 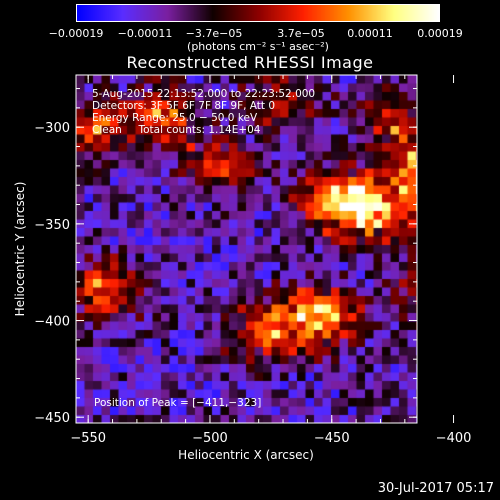 What do you see at coordinates (204, 94) in the screenshot?
I see `annotation-time-range: 5‑Aug‑2015 22:13:52.000 to 22:23:52.000` at bounding box center [204, 94].